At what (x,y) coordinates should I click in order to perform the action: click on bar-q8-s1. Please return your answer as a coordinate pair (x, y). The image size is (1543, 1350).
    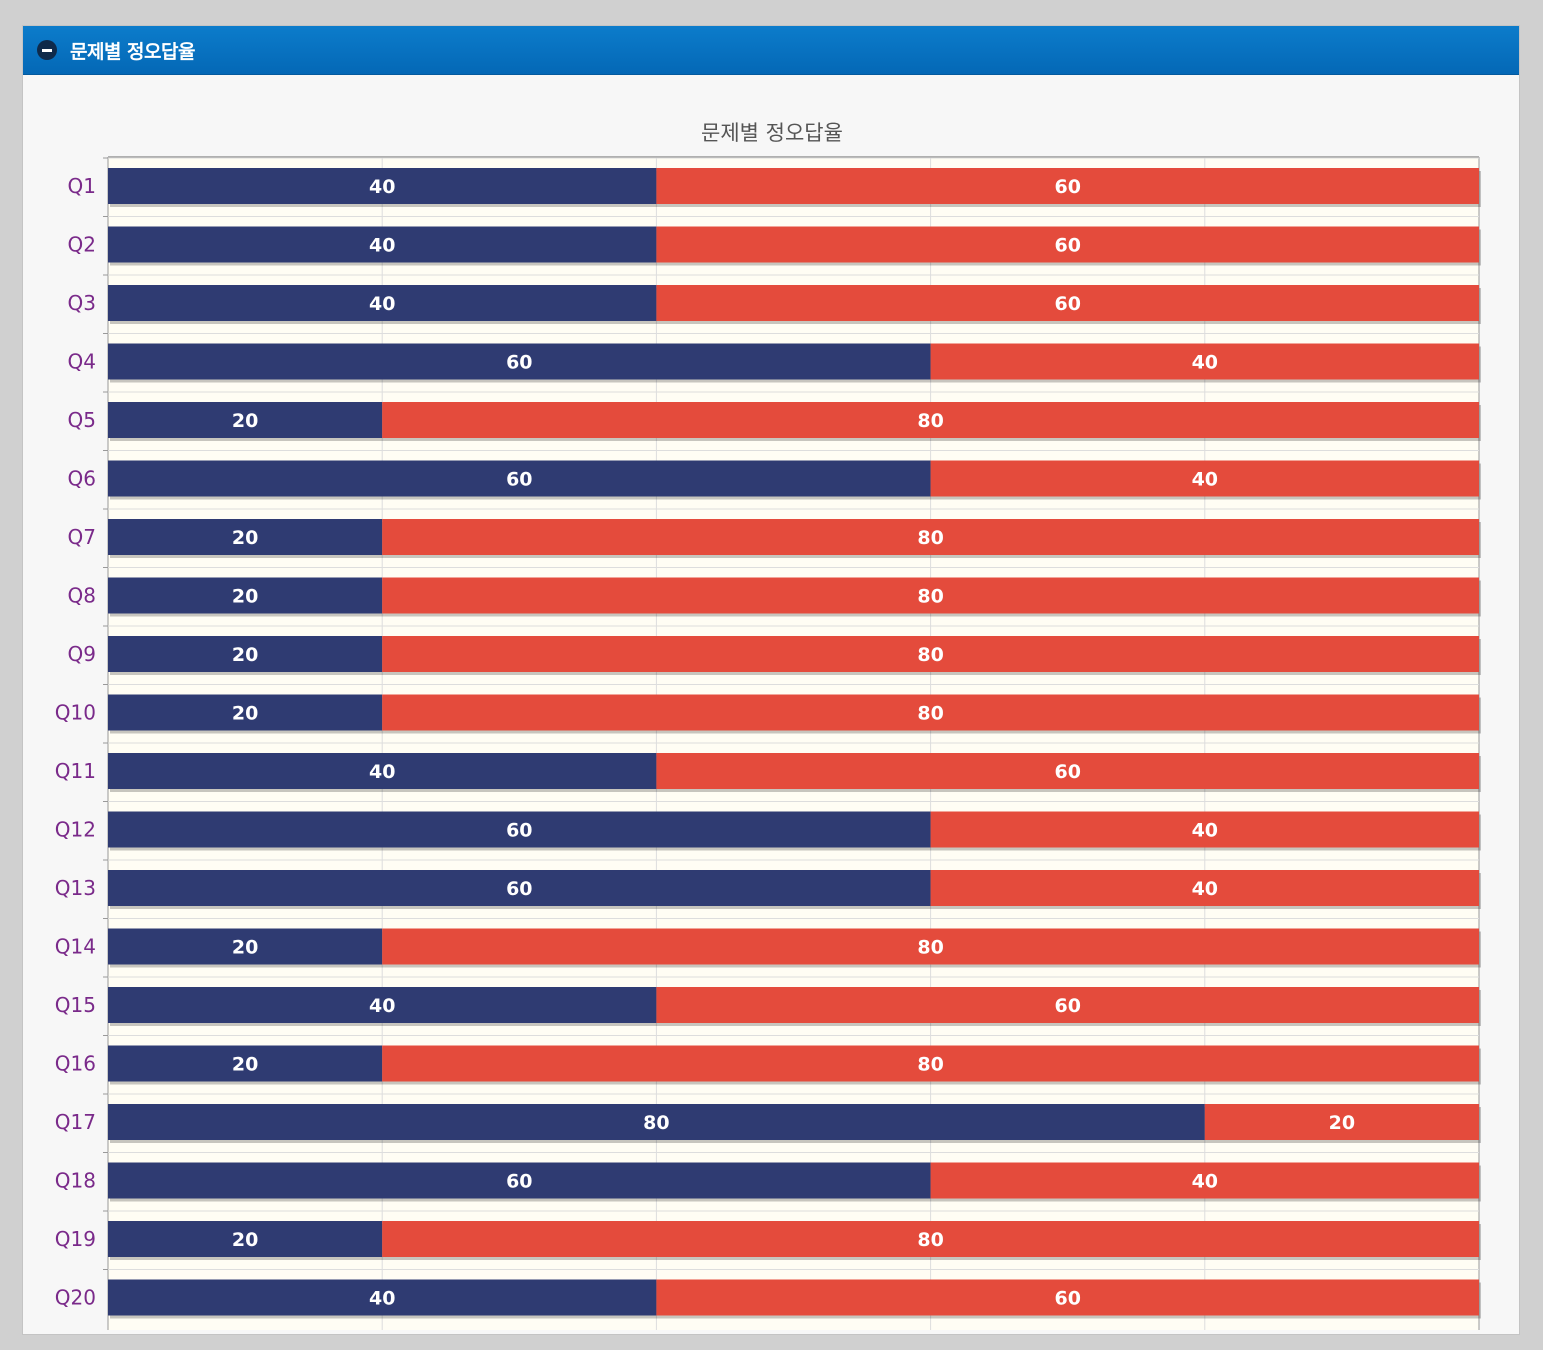
    Looking at the image, I should click on (245, 595).